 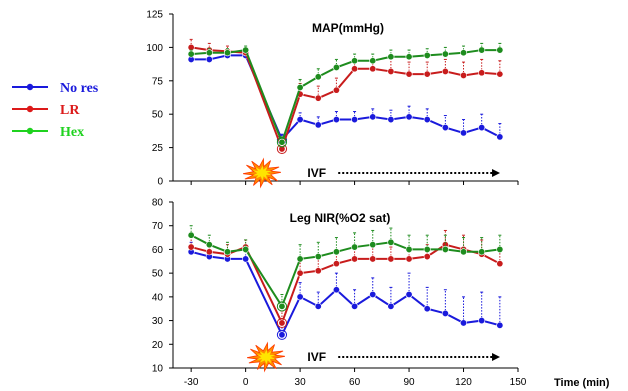 What do you see at coordinates (158, 345) in the screenshot?
I see `y-tick-label: 20` at bounding box center [158, 345].